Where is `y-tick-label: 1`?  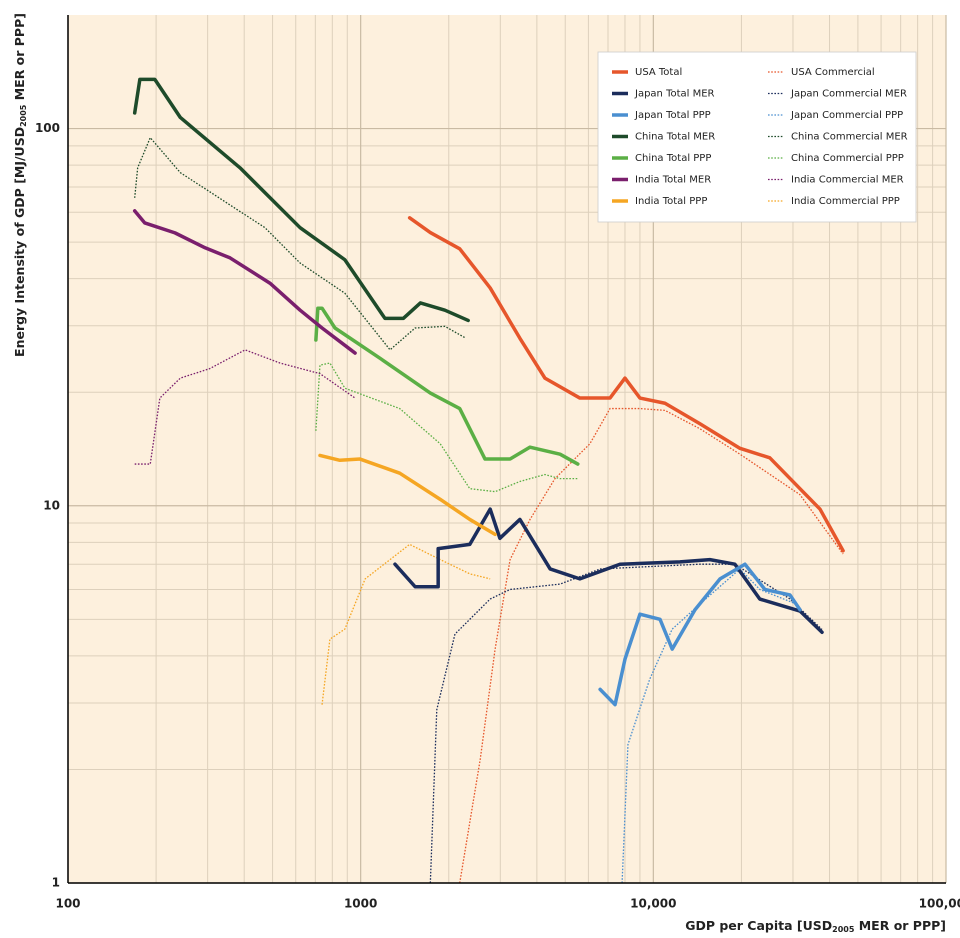
y-tick-label: 1 is located at coordinates (56, 883).